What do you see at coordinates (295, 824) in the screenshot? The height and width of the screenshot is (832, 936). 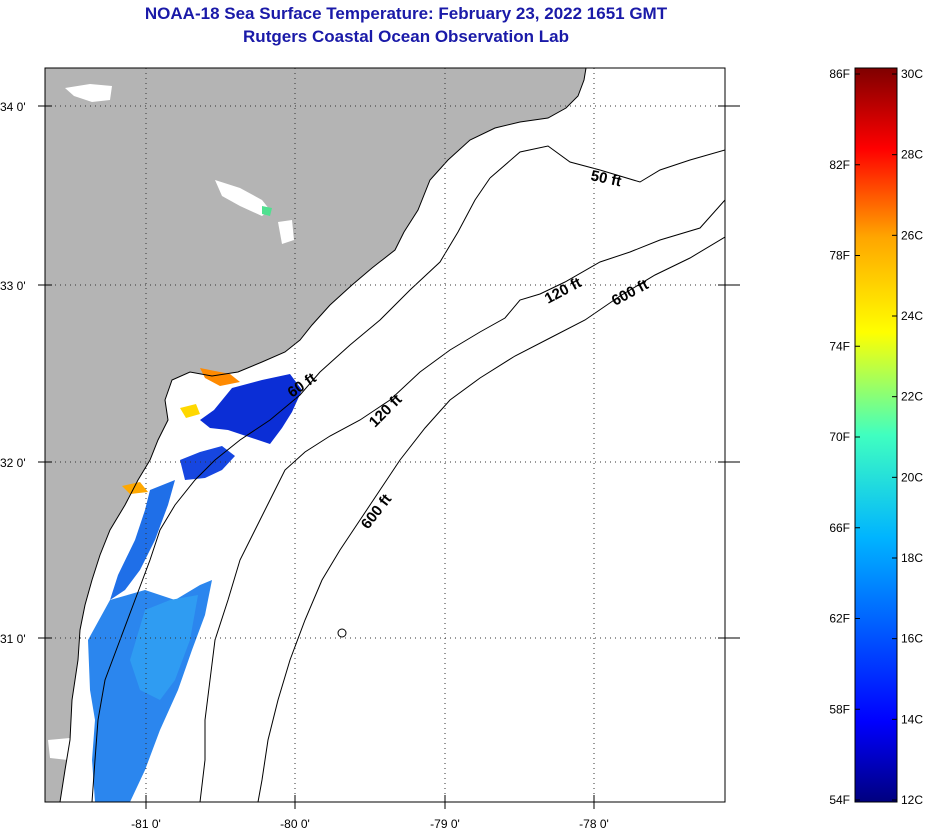 I see `lon-label-80: -80 0'` at bounding box center [295, 824].